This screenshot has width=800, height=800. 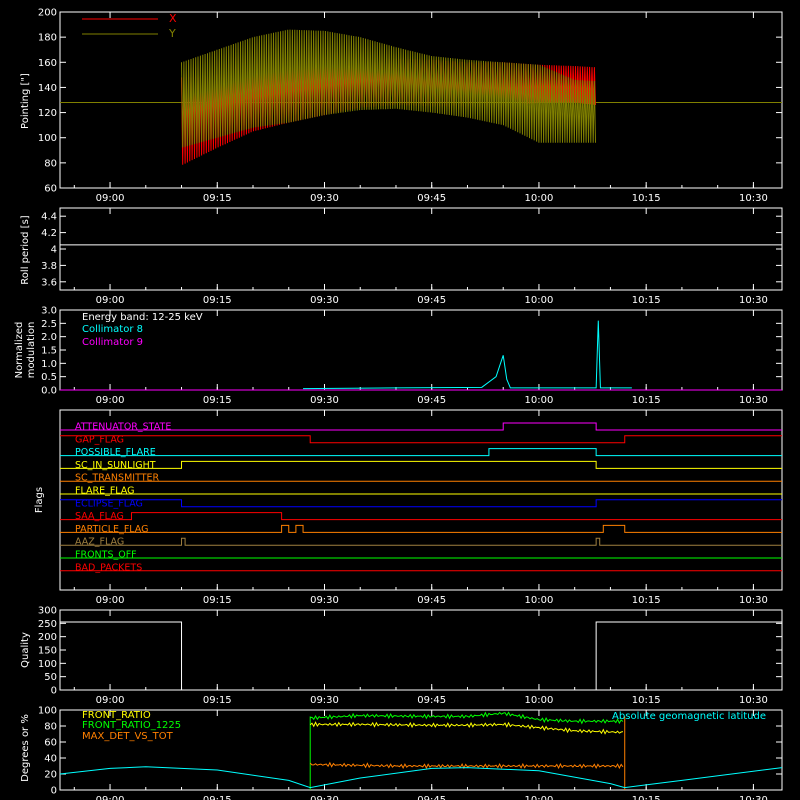 What do you see at coordinates (646, 700) in the screenshot?
I see `quality-xtick-label-5: 10:15` at bounding box center [646, 700].